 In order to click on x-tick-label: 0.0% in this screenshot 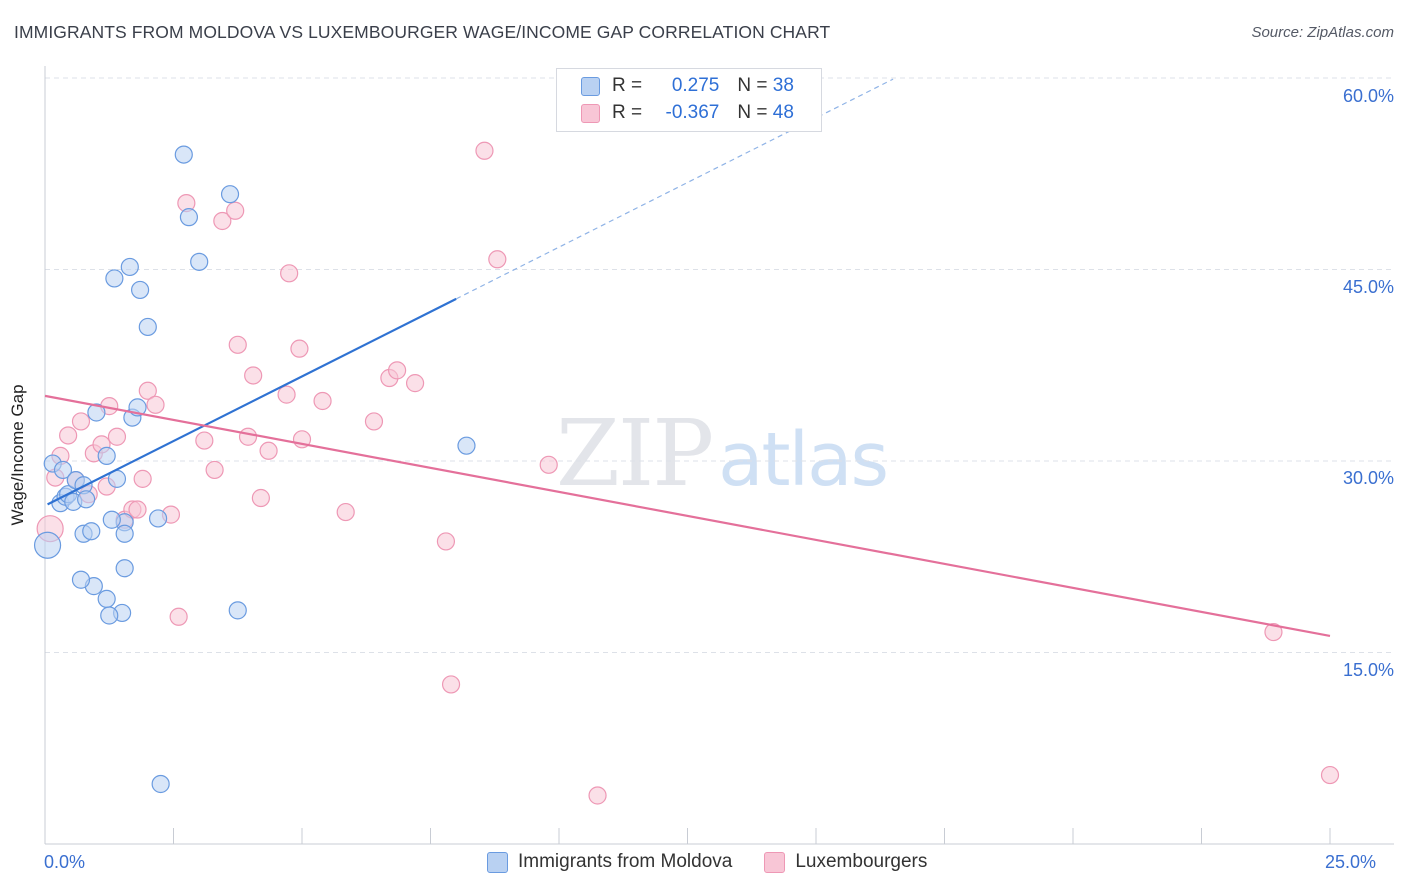, I will do `click(65, 862)`.